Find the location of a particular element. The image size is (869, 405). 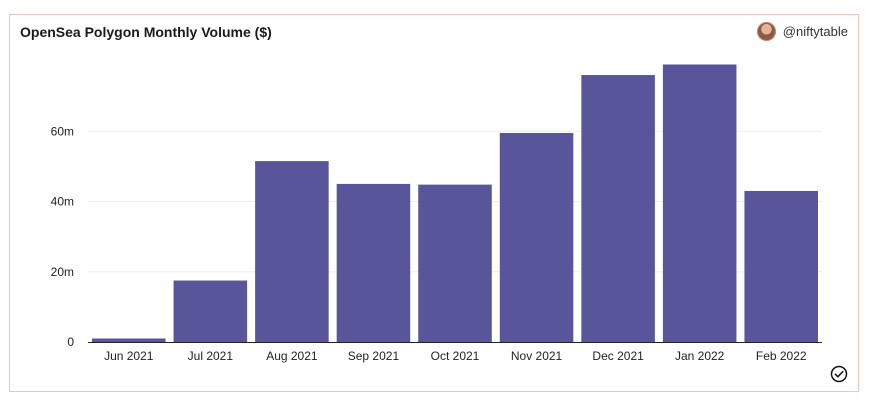

y-tick-label: 20m is located at coordinates (62, 272).